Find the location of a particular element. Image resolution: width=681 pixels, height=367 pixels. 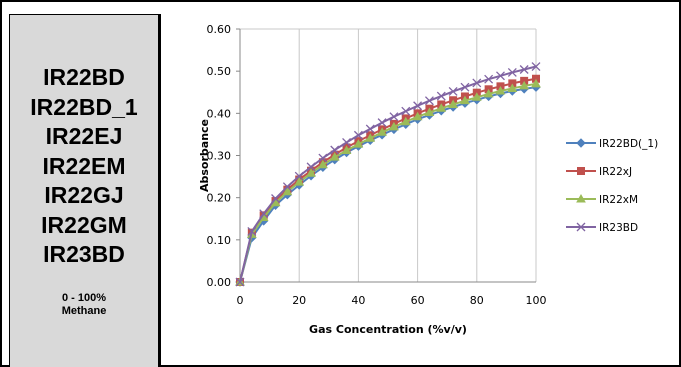

legend-label: IR22xM is located at coordinates (618, 200).